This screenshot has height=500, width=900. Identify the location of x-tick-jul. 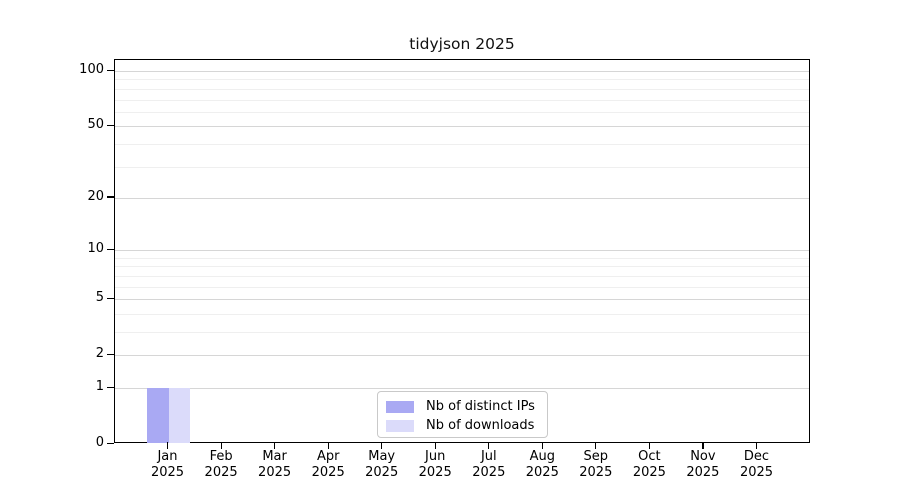
(489, 445).